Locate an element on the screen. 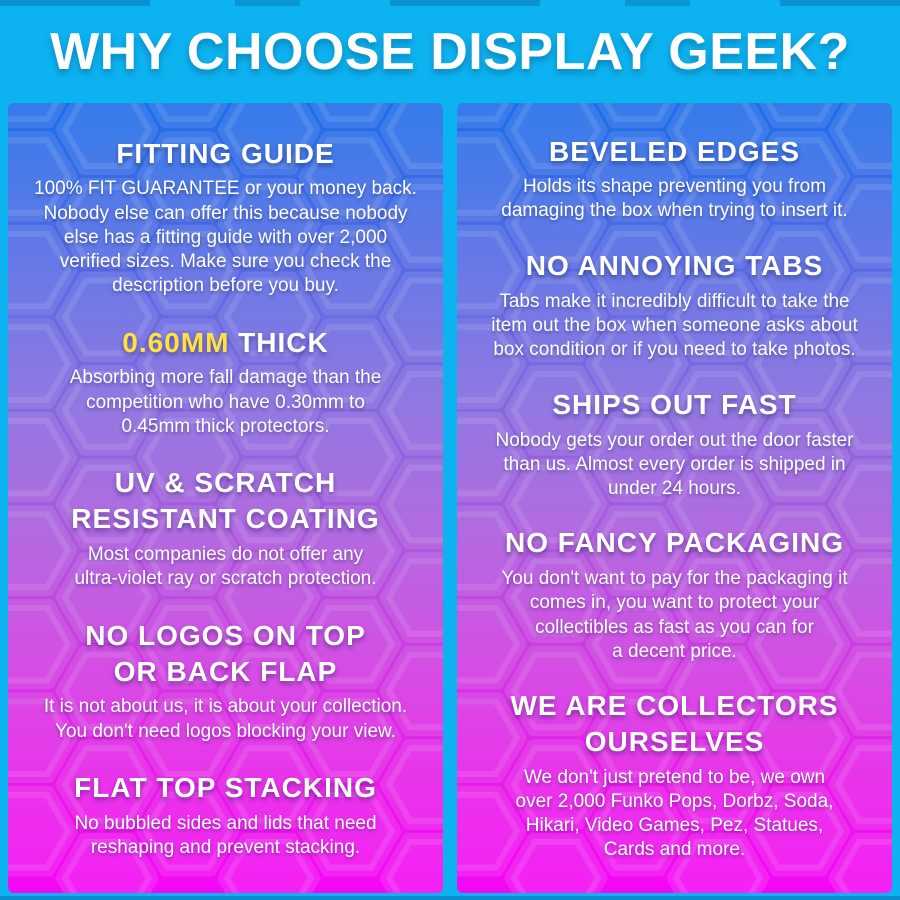 This screenshot has width=900, height=900. section-heading: FLAT TOP STACKING is located at coordinates (225, 788).